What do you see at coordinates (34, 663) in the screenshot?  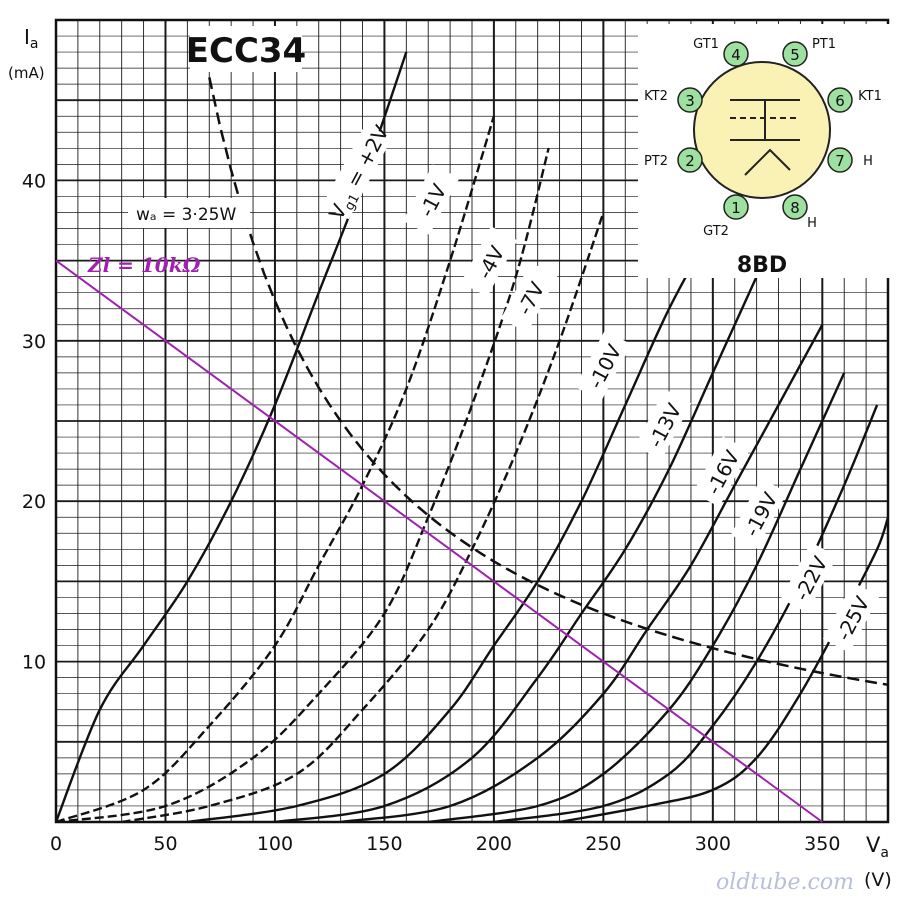 I see `y-tick-label: 10` at bounding box center [34, 663].